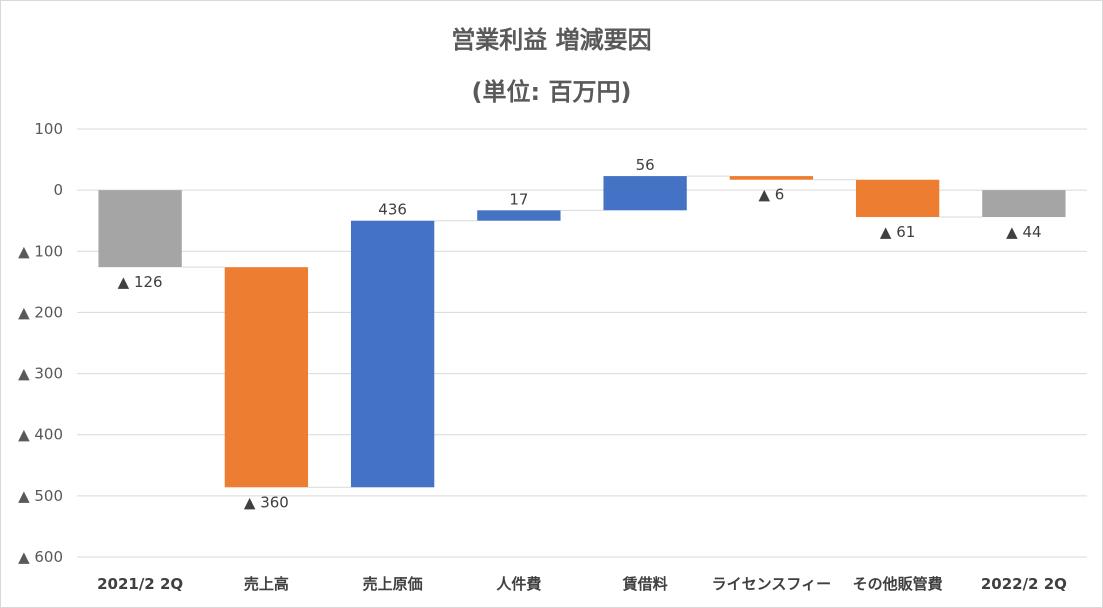 This screenshot has width=1103, height=608. I want to click on x-category-label: 売上原価, so click(393, 584).